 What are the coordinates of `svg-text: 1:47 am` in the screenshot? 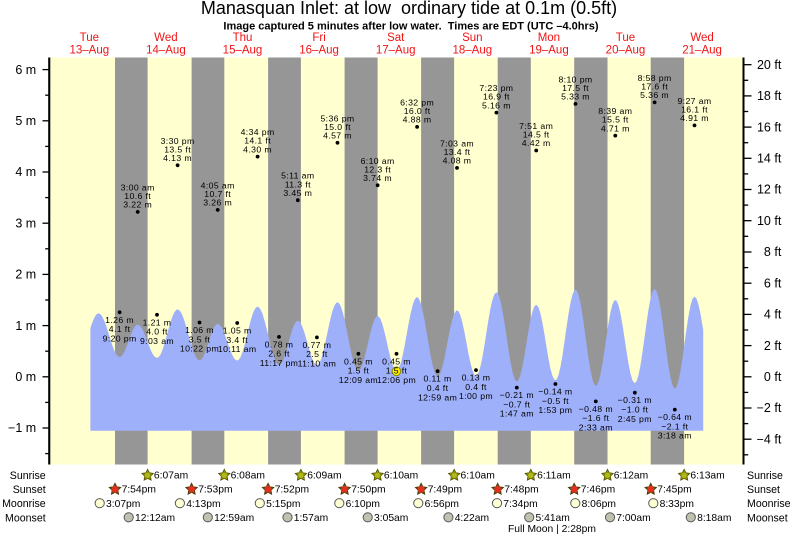 It's located at (517, 414).